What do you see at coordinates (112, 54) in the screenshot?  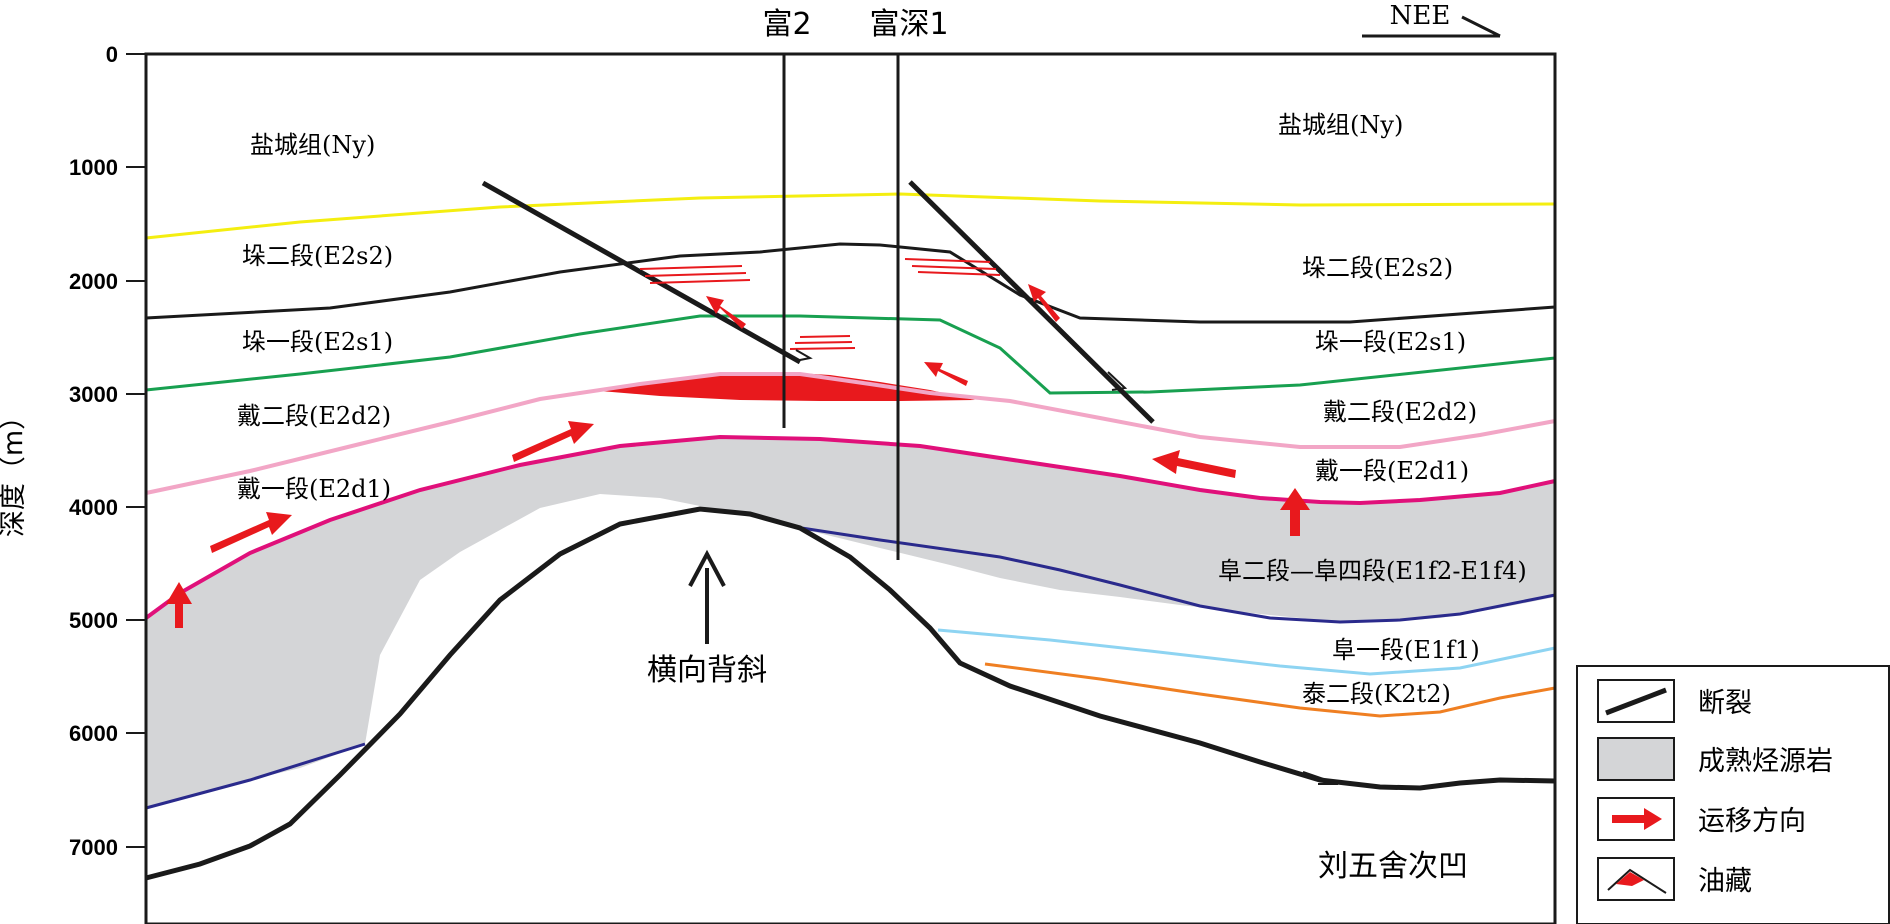 I see `y-tick-0: 0` at bounding box center [112, 54].